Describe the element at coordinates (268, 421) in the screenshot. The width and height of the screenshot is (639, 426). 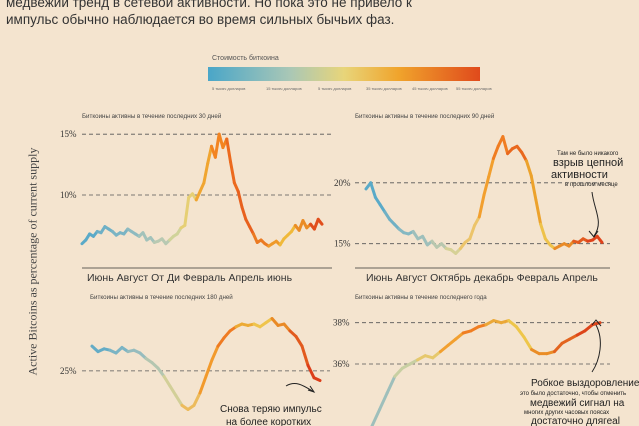
I see `annotation-text: на более коротких` at that location.